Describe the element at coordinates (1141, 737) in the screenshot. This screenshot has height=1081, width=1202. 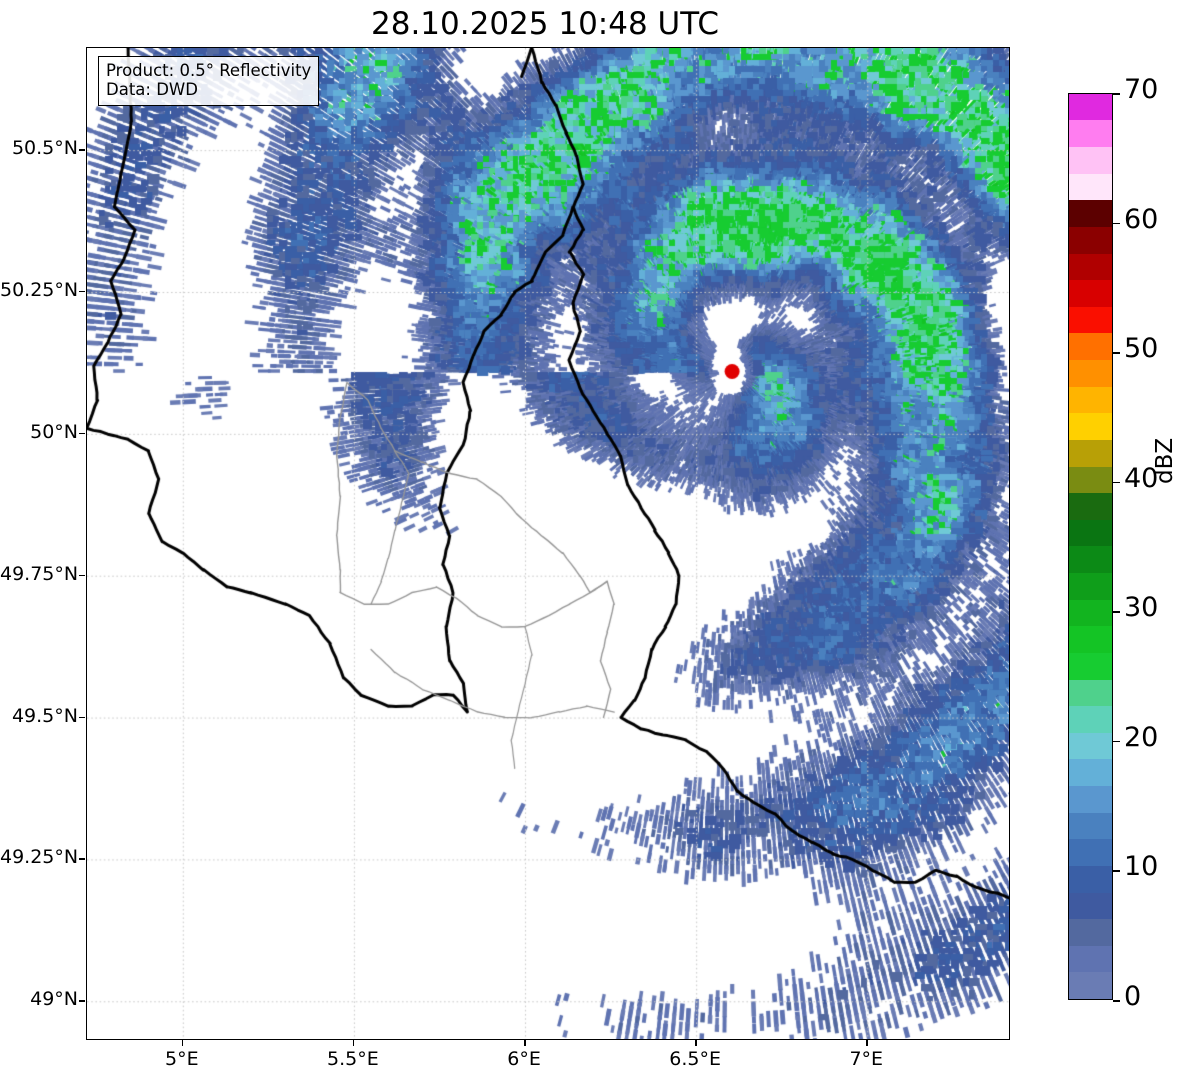
I see `colorbar-tick-label: 20` at that location.